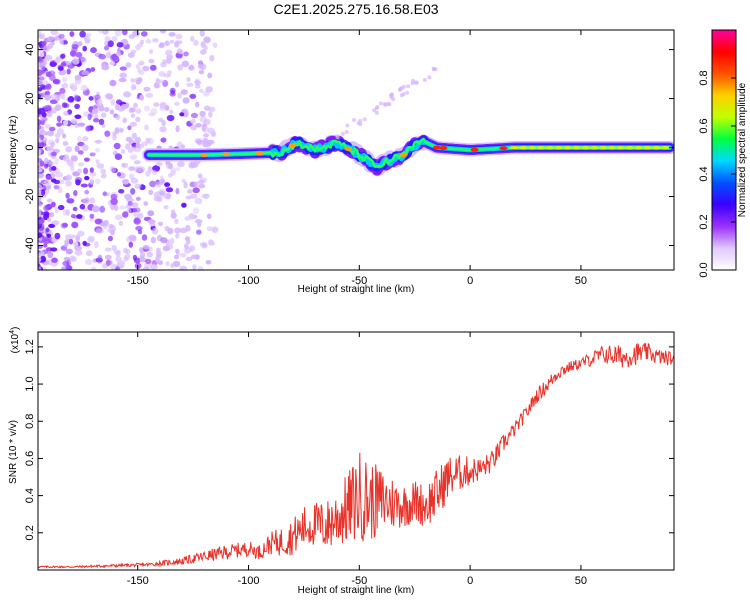  What do you see at coordinates (138, 281) in the screenshot?
I see `x-tick-label: -150` at bounding box center [138, 281].